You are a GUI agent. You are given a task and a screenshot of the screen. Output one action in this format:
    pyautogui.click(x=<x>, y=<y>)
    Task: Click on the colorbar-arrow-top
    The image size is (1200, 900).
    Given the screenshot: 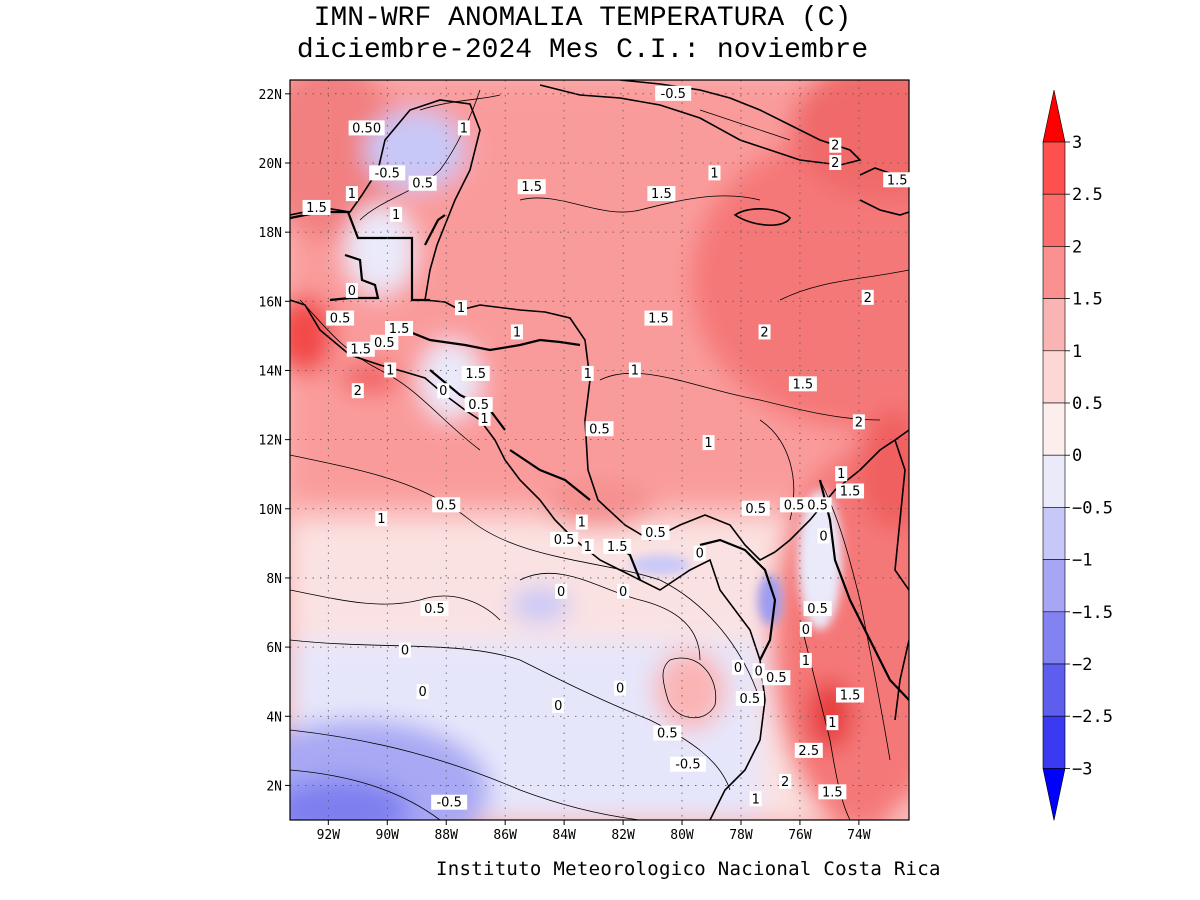 What is the action you would take?
    pyautogui.click(x=1054, y=116)
    